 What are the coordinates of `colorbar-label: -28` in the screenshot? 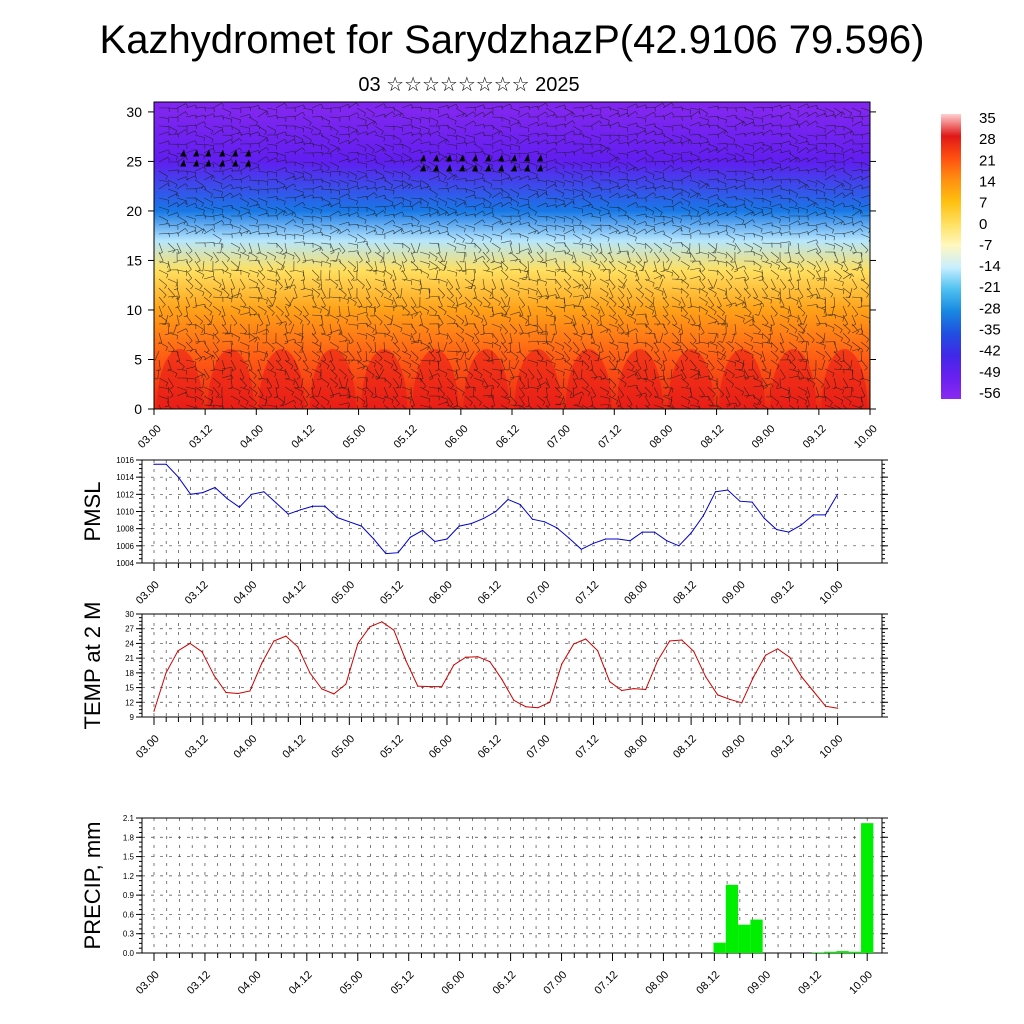 It's located at (990, 308).